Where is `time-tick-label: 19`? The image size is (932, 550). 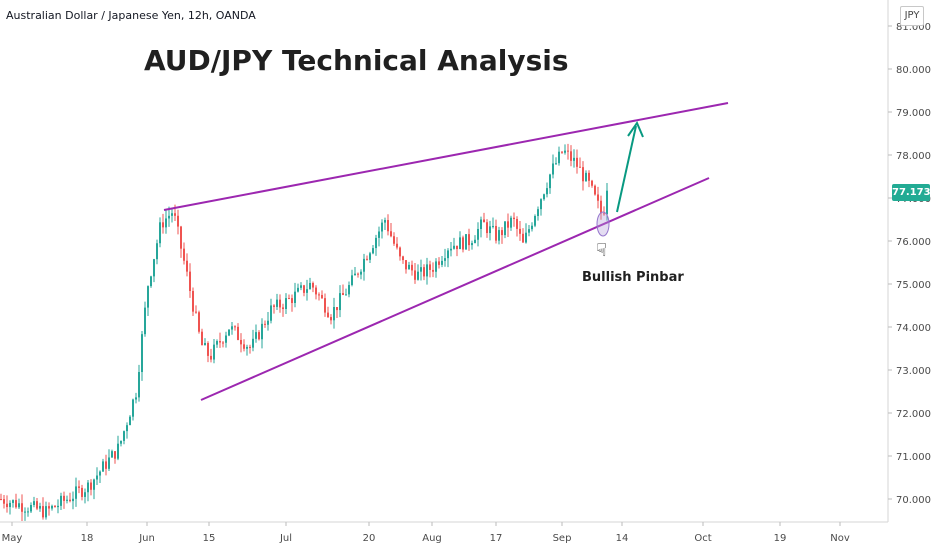 time-tick-label: 19 is located at coordinates (780, 538).